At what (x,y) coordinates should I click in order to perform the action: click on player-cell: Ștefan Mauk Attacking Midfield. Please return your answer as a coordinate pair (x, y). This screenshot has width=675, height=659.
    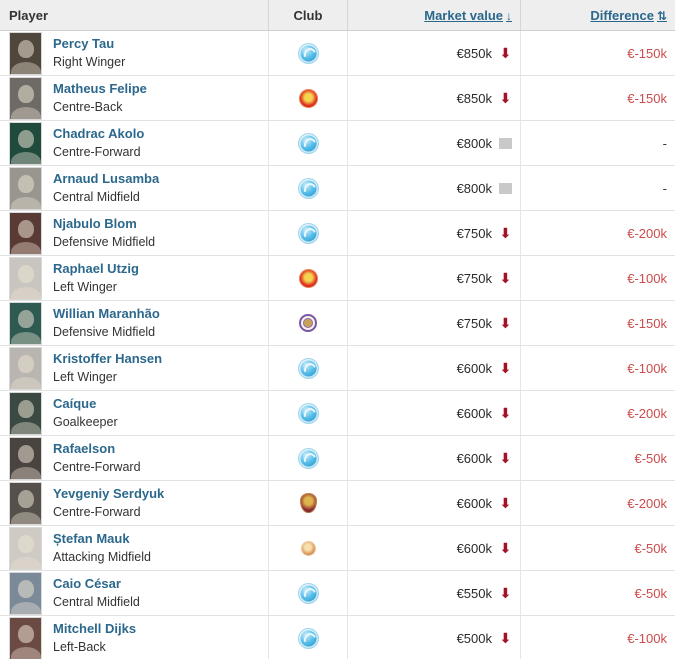
    Looking at the image, I should click on (134, 548).